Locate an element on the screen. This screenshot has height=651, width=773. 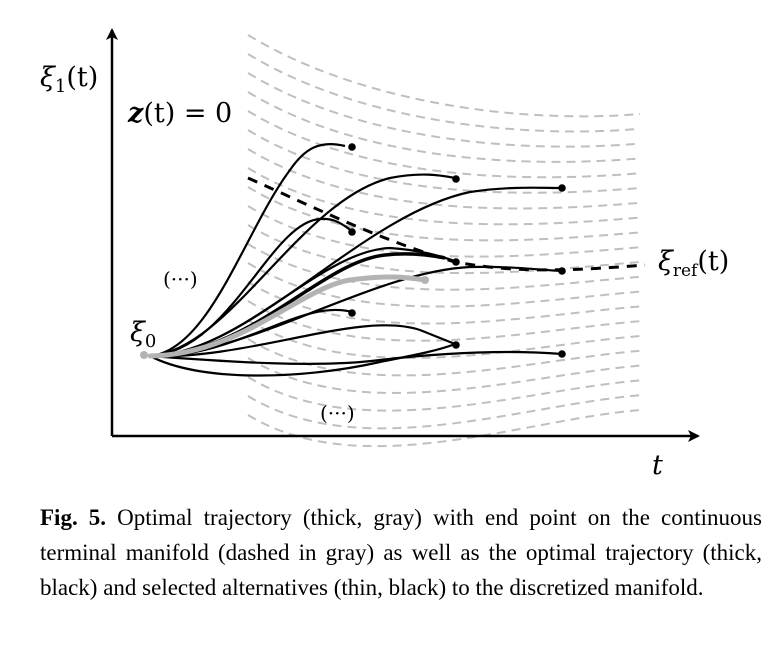
y-axis-label: ξ1(t) is located at coordinates (69, 79).